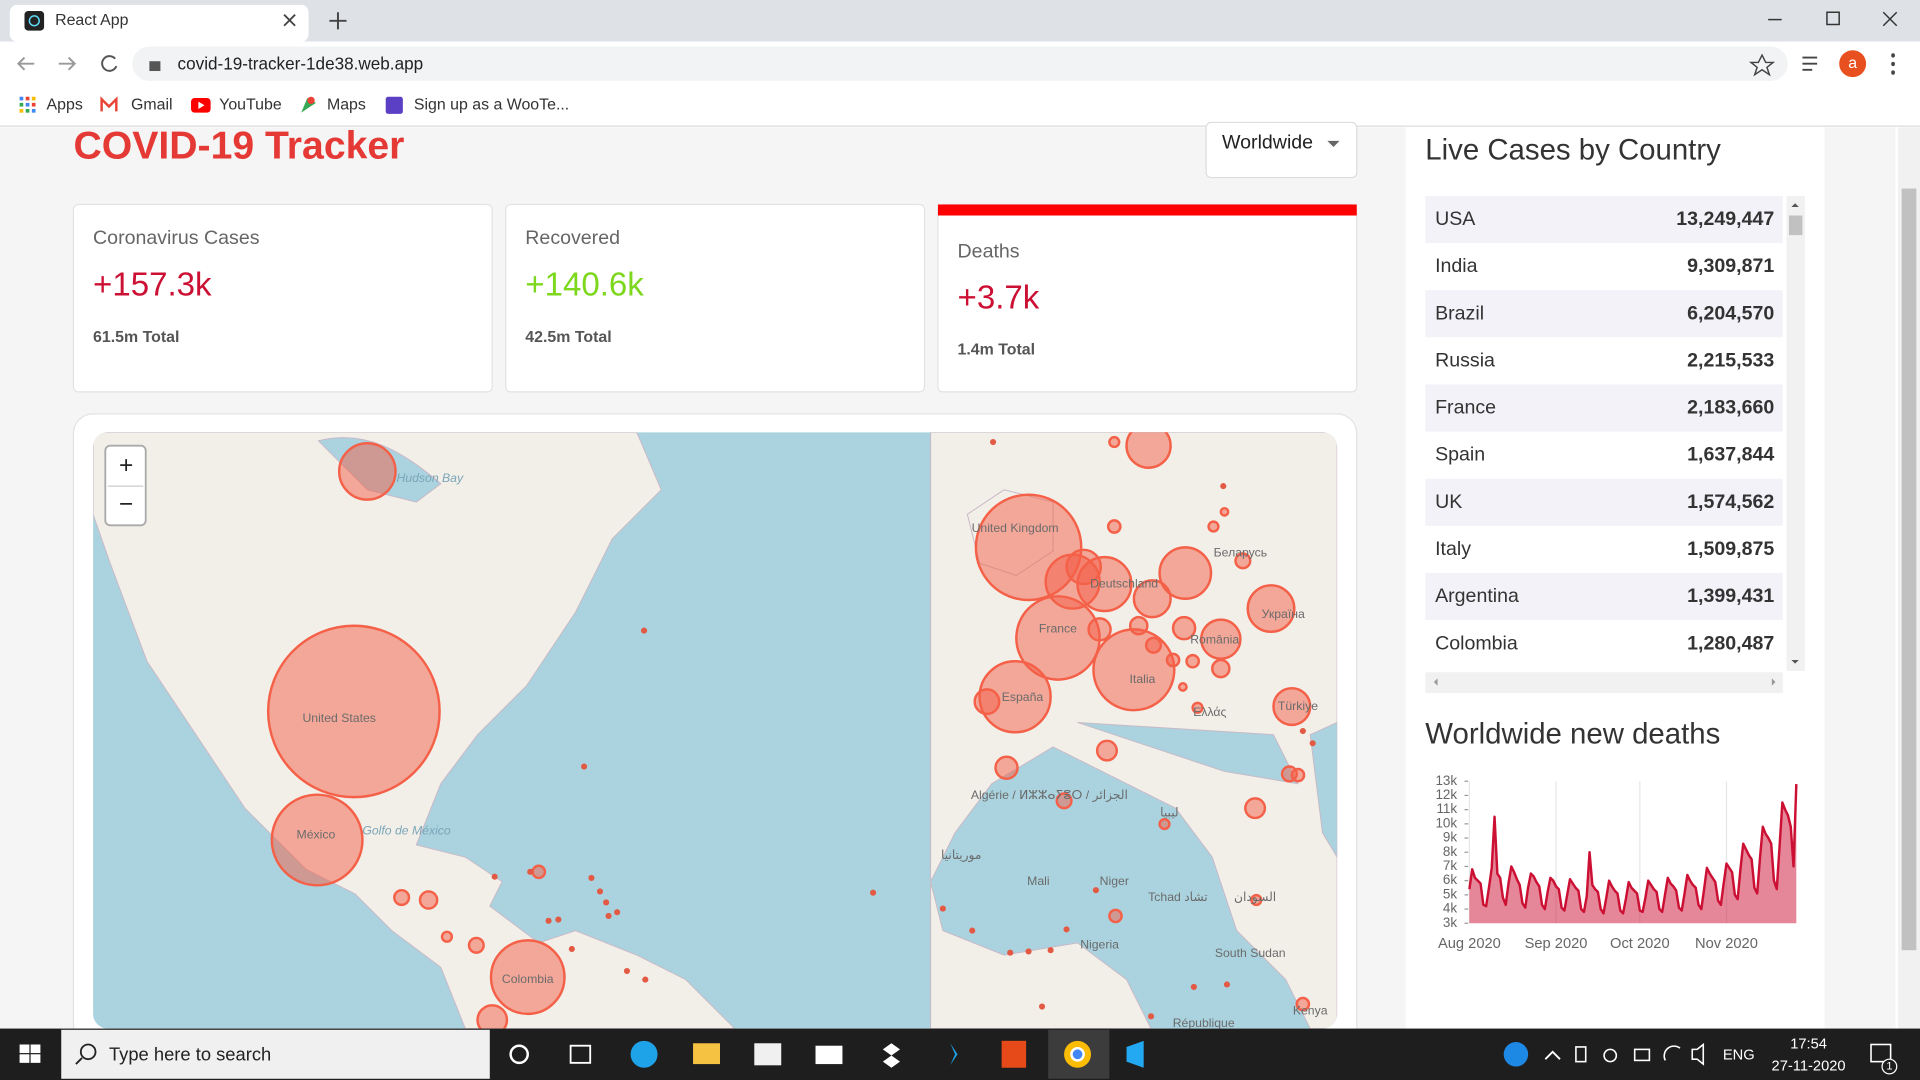 Image resolution: width=1920 pixels, height=1080 pixels. What do you see at coordinates (109, 104) in the screenshot?
I see `gmail-icon` at bounding box center [109, 104].